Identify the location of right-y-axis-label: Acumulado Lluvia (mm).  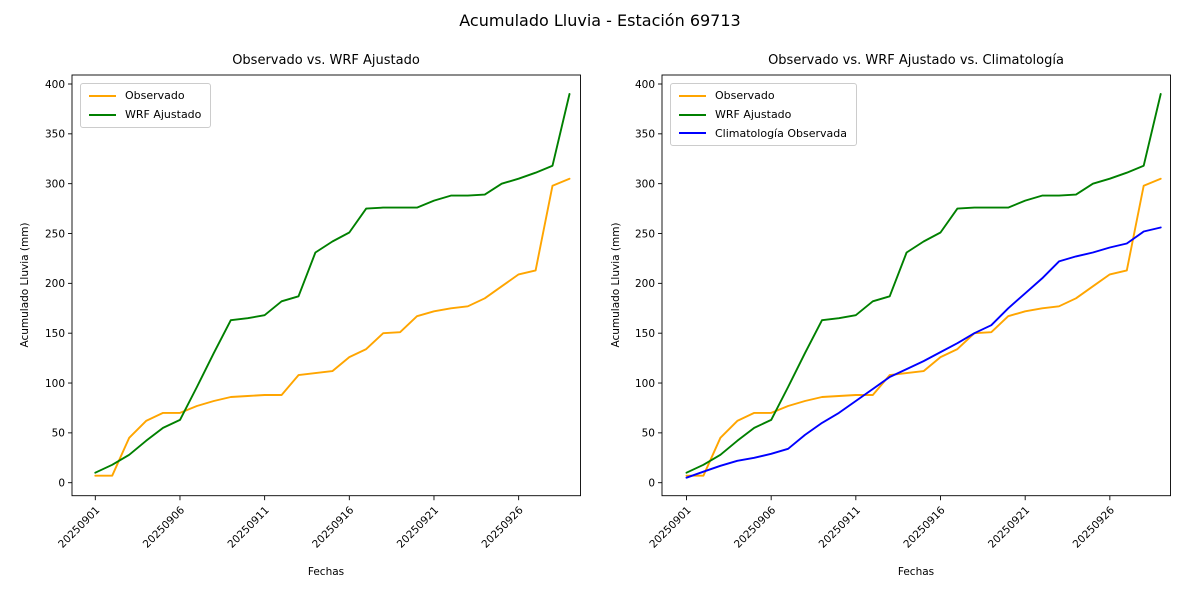
(616, 285).